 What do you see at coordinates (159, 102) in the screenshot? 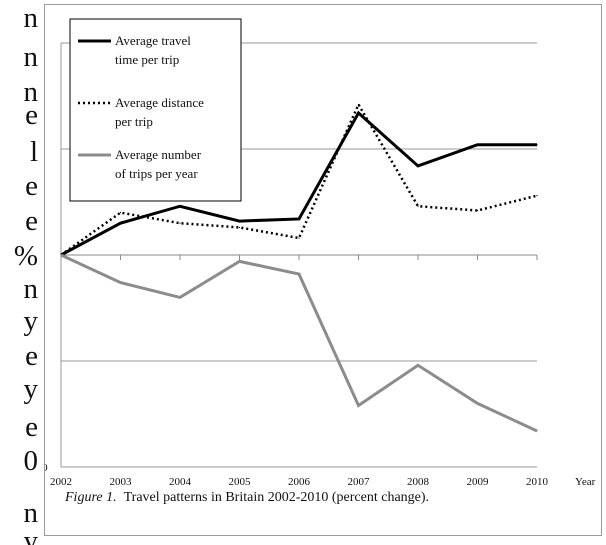
I see `legend-label: Average distance` at bounding box center [159, 102].